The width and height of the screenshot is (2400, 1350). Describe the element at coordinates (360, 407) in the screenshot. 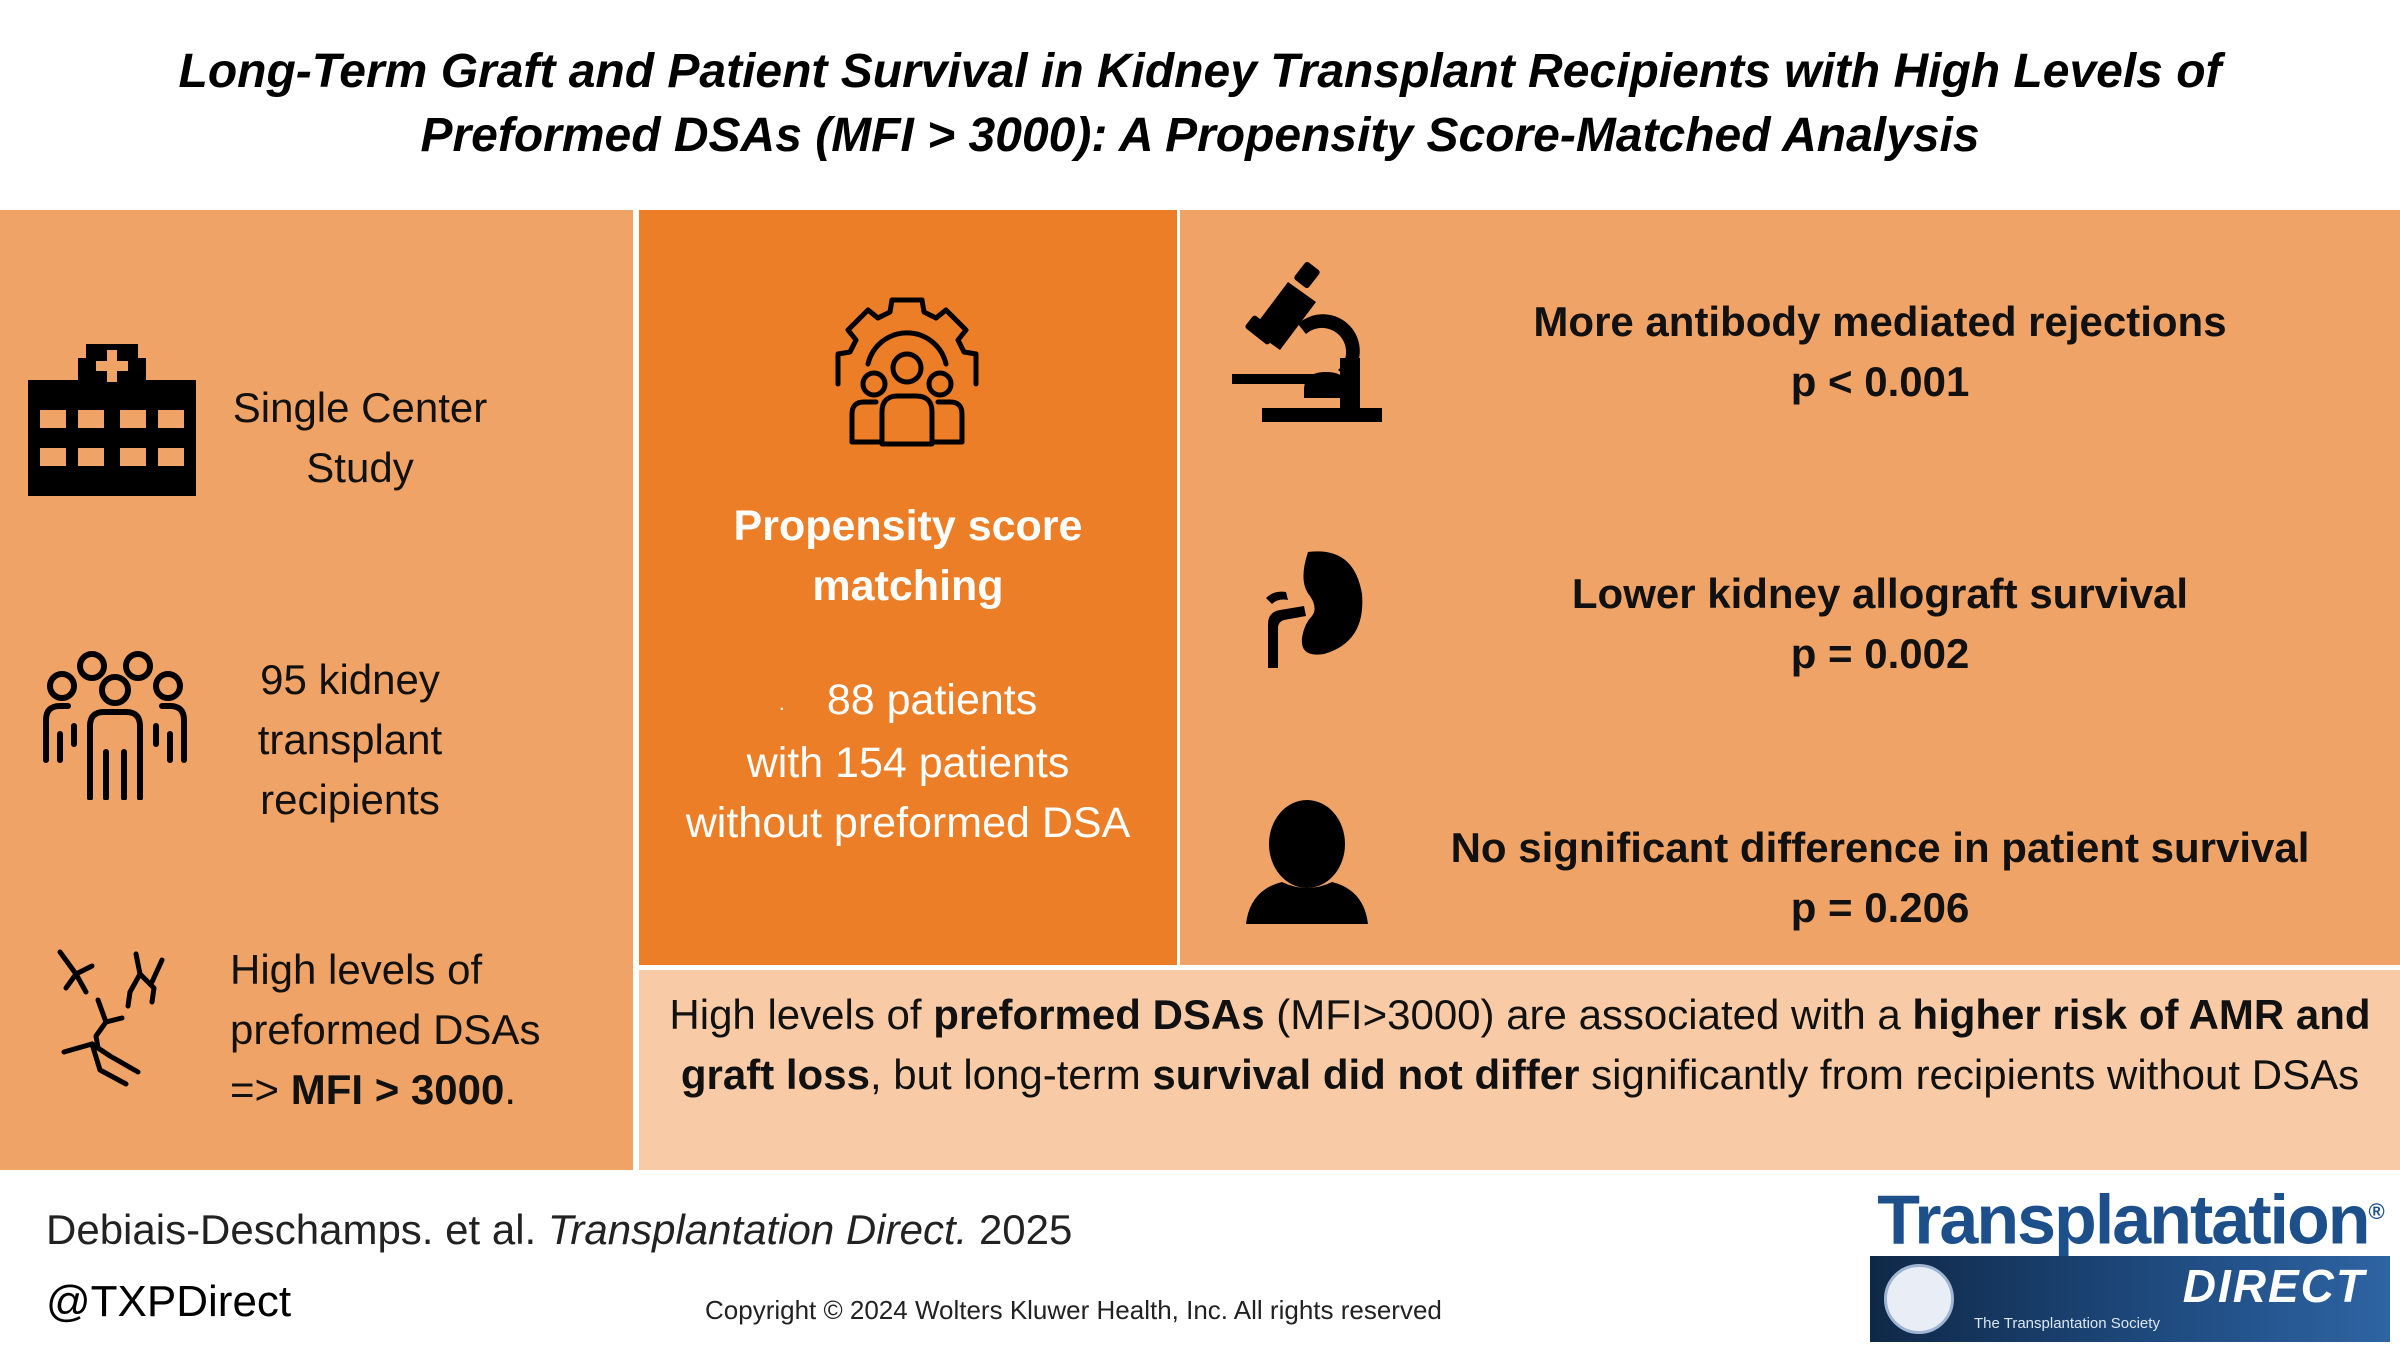

I see `study-line-1: Single Center` at that location.